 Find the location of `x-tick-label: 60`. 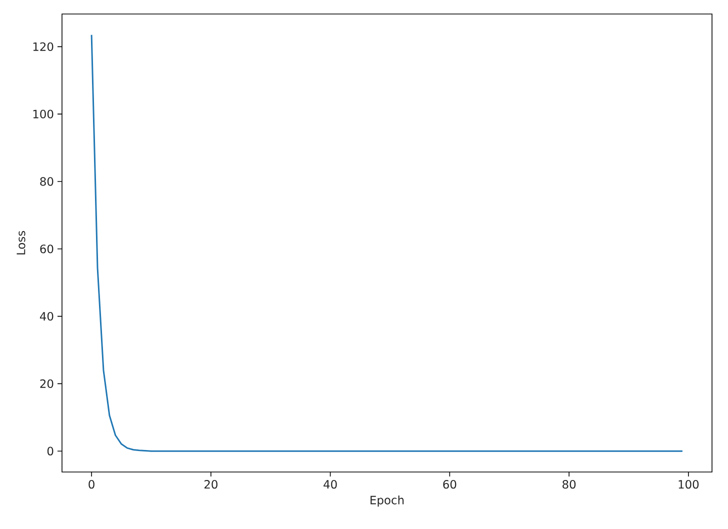

x-tick-label: 60 is located at coordinates (449, 484).